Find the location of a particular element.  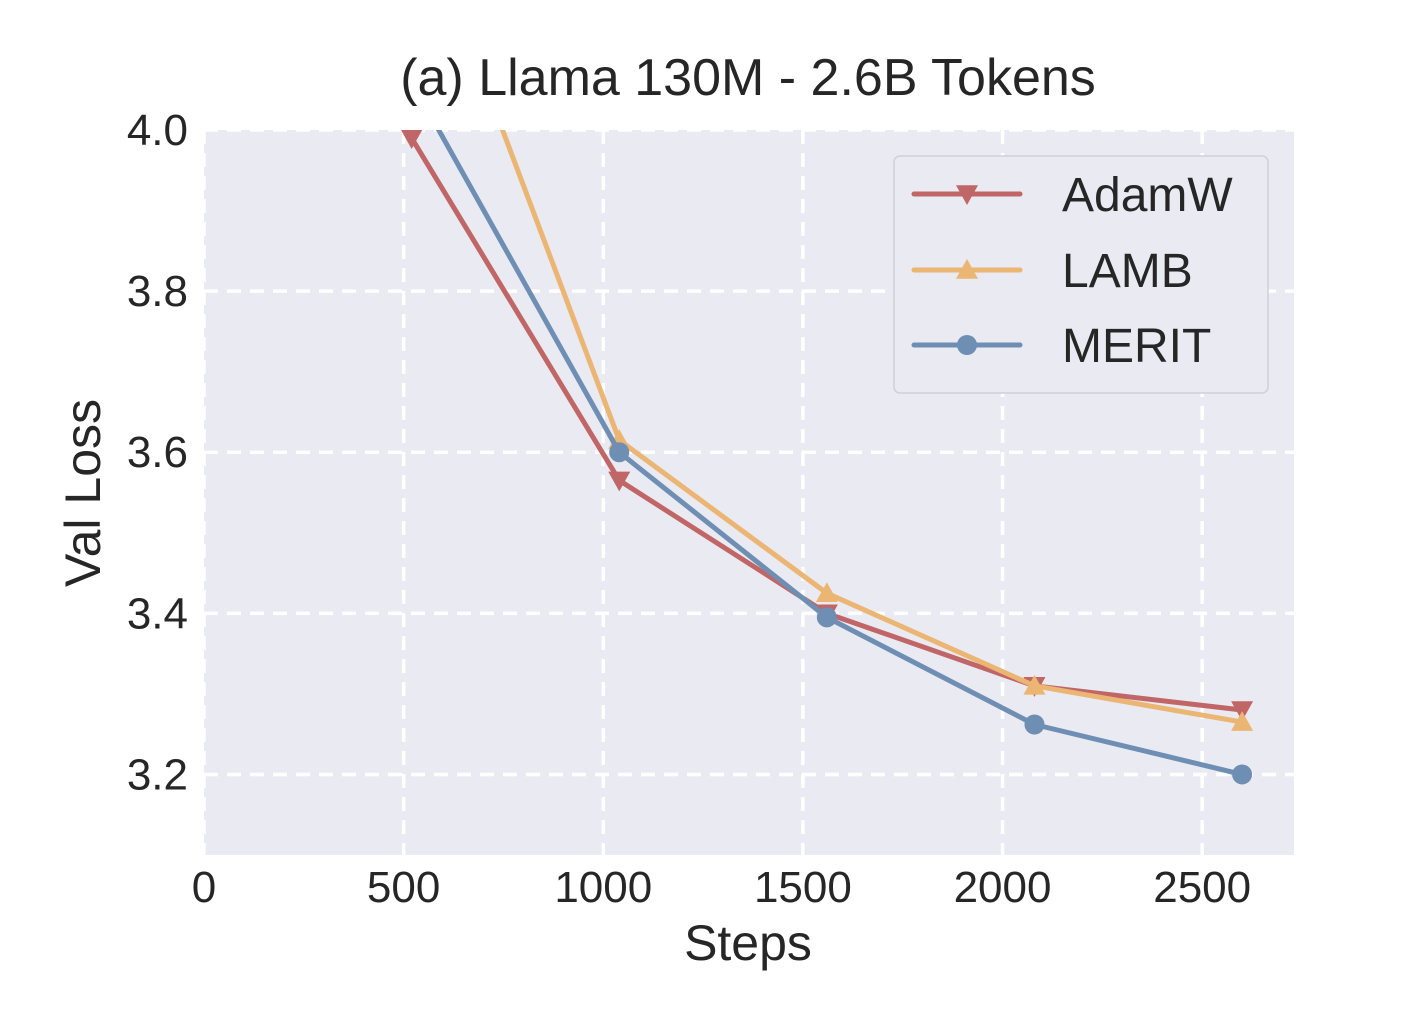

chart-title: (a) Llama 130M - 2.6B Tokens is located at coordinates (748, 78).